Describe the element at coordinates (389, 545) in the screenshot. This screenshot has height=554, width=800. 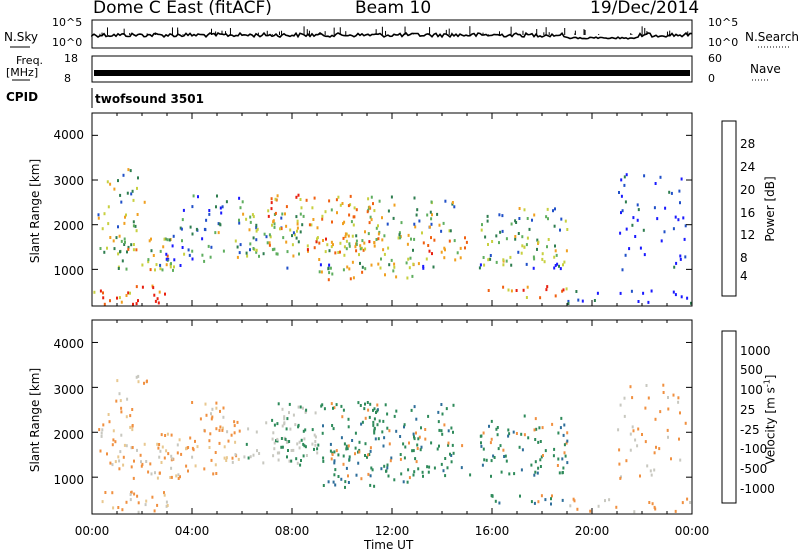
I see `x-axis-label: Time UT` at that location.